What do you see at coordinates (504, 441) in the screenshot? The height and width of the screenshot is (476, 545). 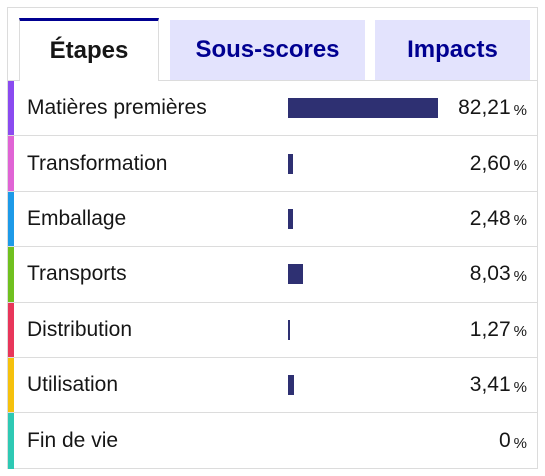 I see `step-value-number: 0` at bounding box center [504, 441].